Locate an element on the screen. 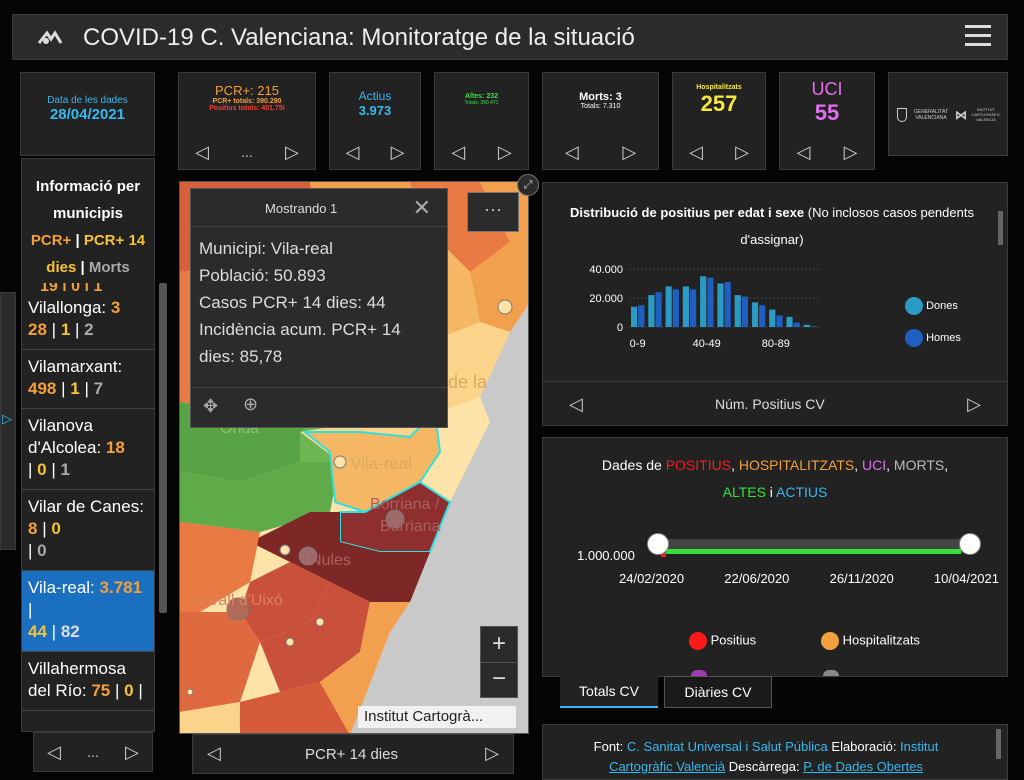  chart-legend: Dones Homes is located at coordinates (933, 322).